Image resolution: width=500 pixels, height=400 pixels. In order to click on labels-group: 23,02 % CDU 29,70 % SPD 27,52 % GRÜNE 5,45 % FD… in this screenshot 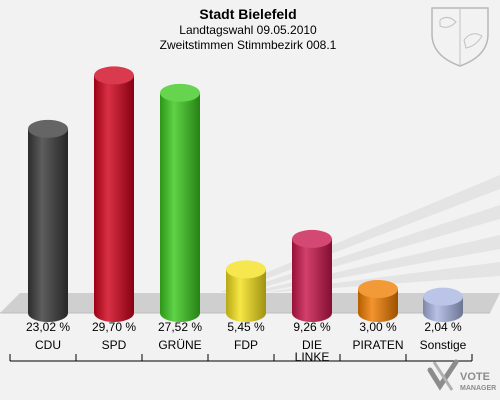, I will do `click(241, 342)`.